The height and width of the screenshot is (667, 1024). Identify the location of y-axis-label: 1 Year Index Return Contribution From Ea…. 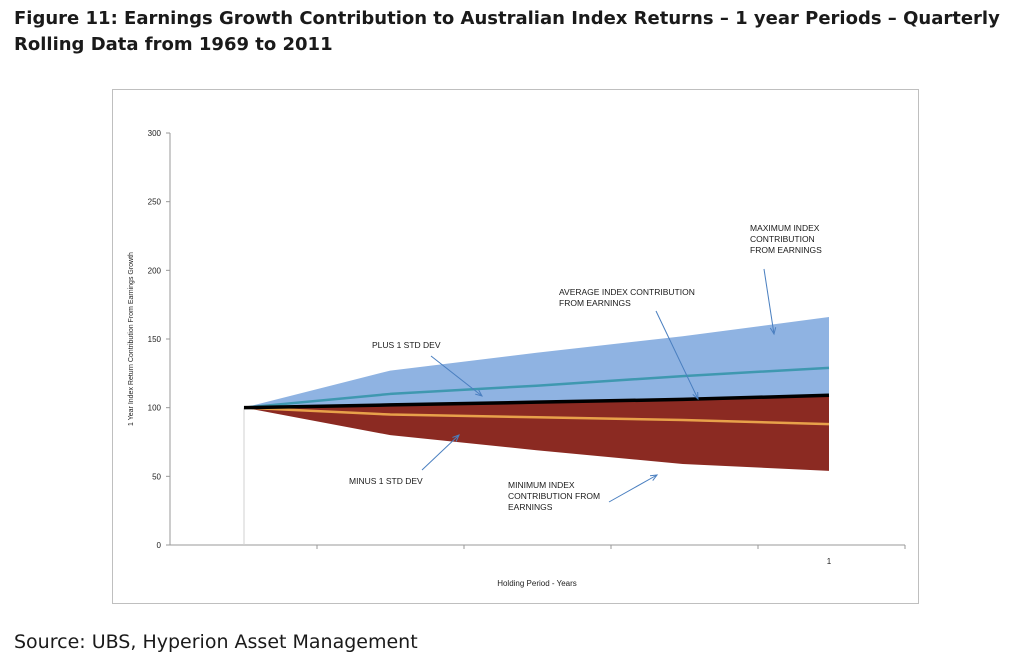
(131, 339).